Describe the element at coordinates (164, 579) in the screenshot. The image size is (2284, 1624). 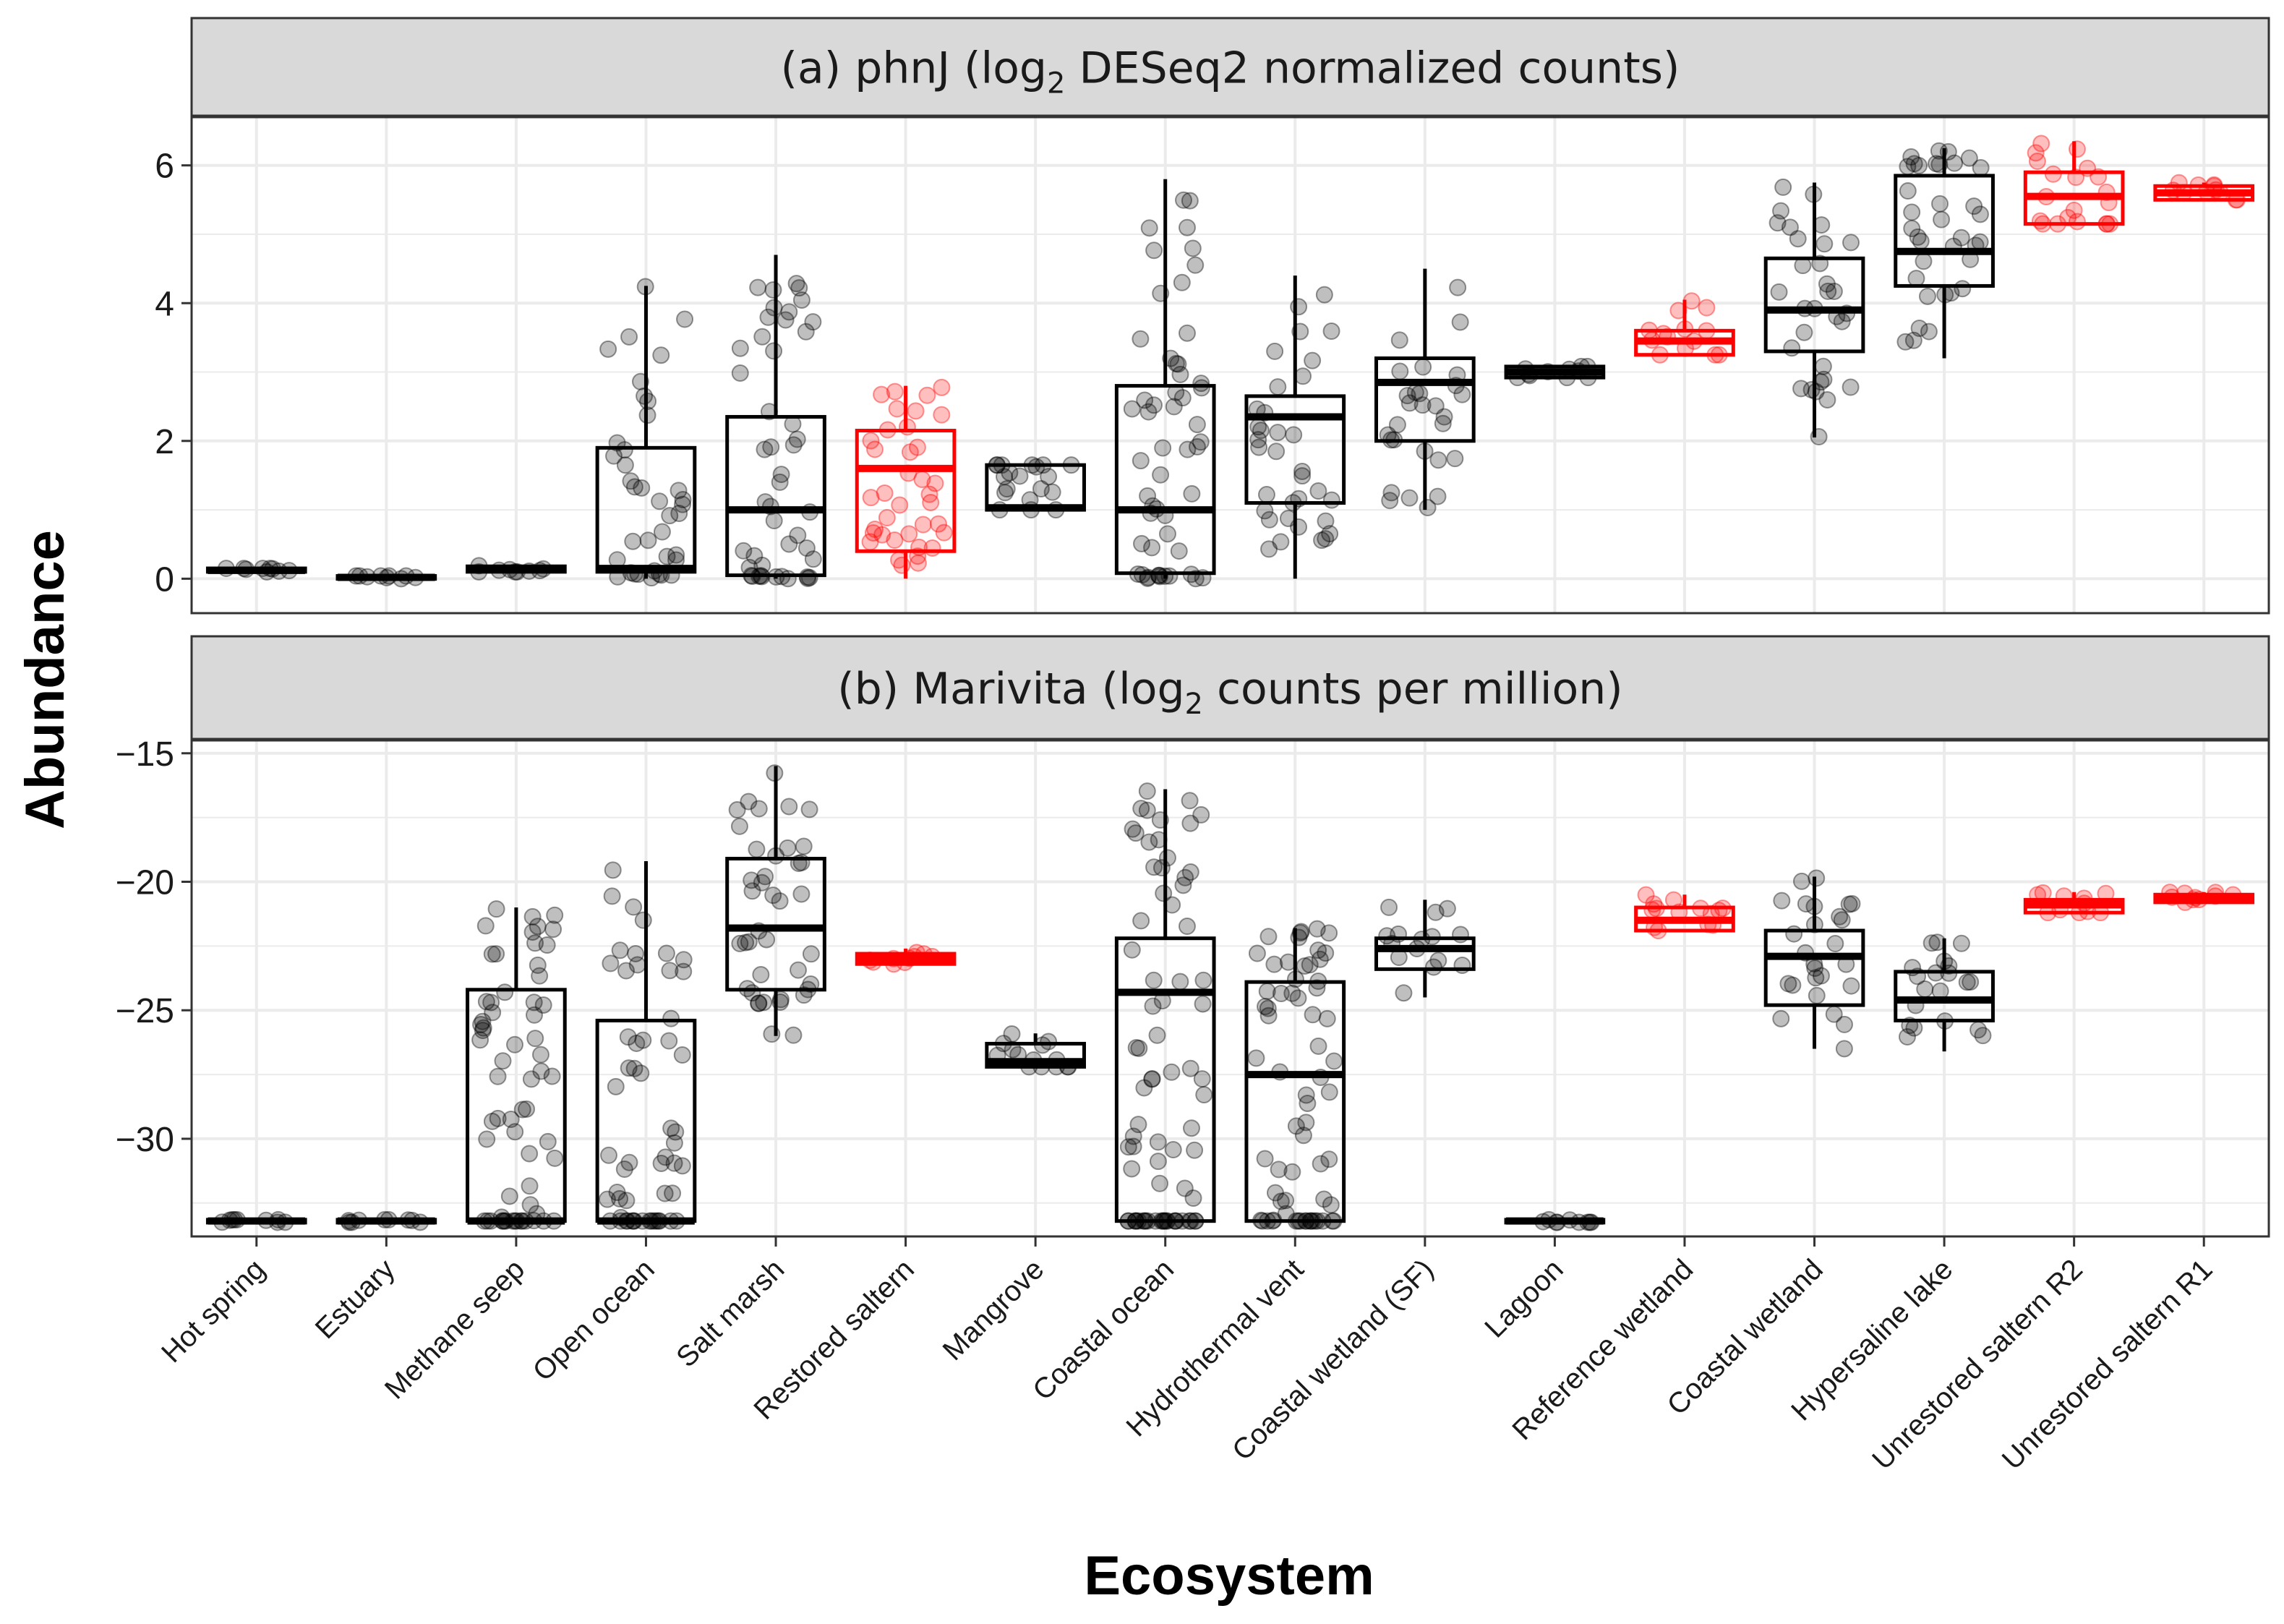
I see `y-tick-label: 0` at that location.